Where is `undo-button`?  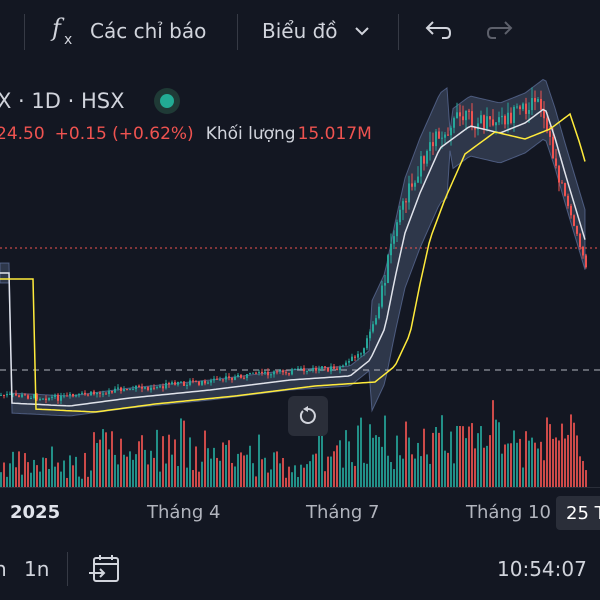 undo-button is located at coordinates (438, 31).